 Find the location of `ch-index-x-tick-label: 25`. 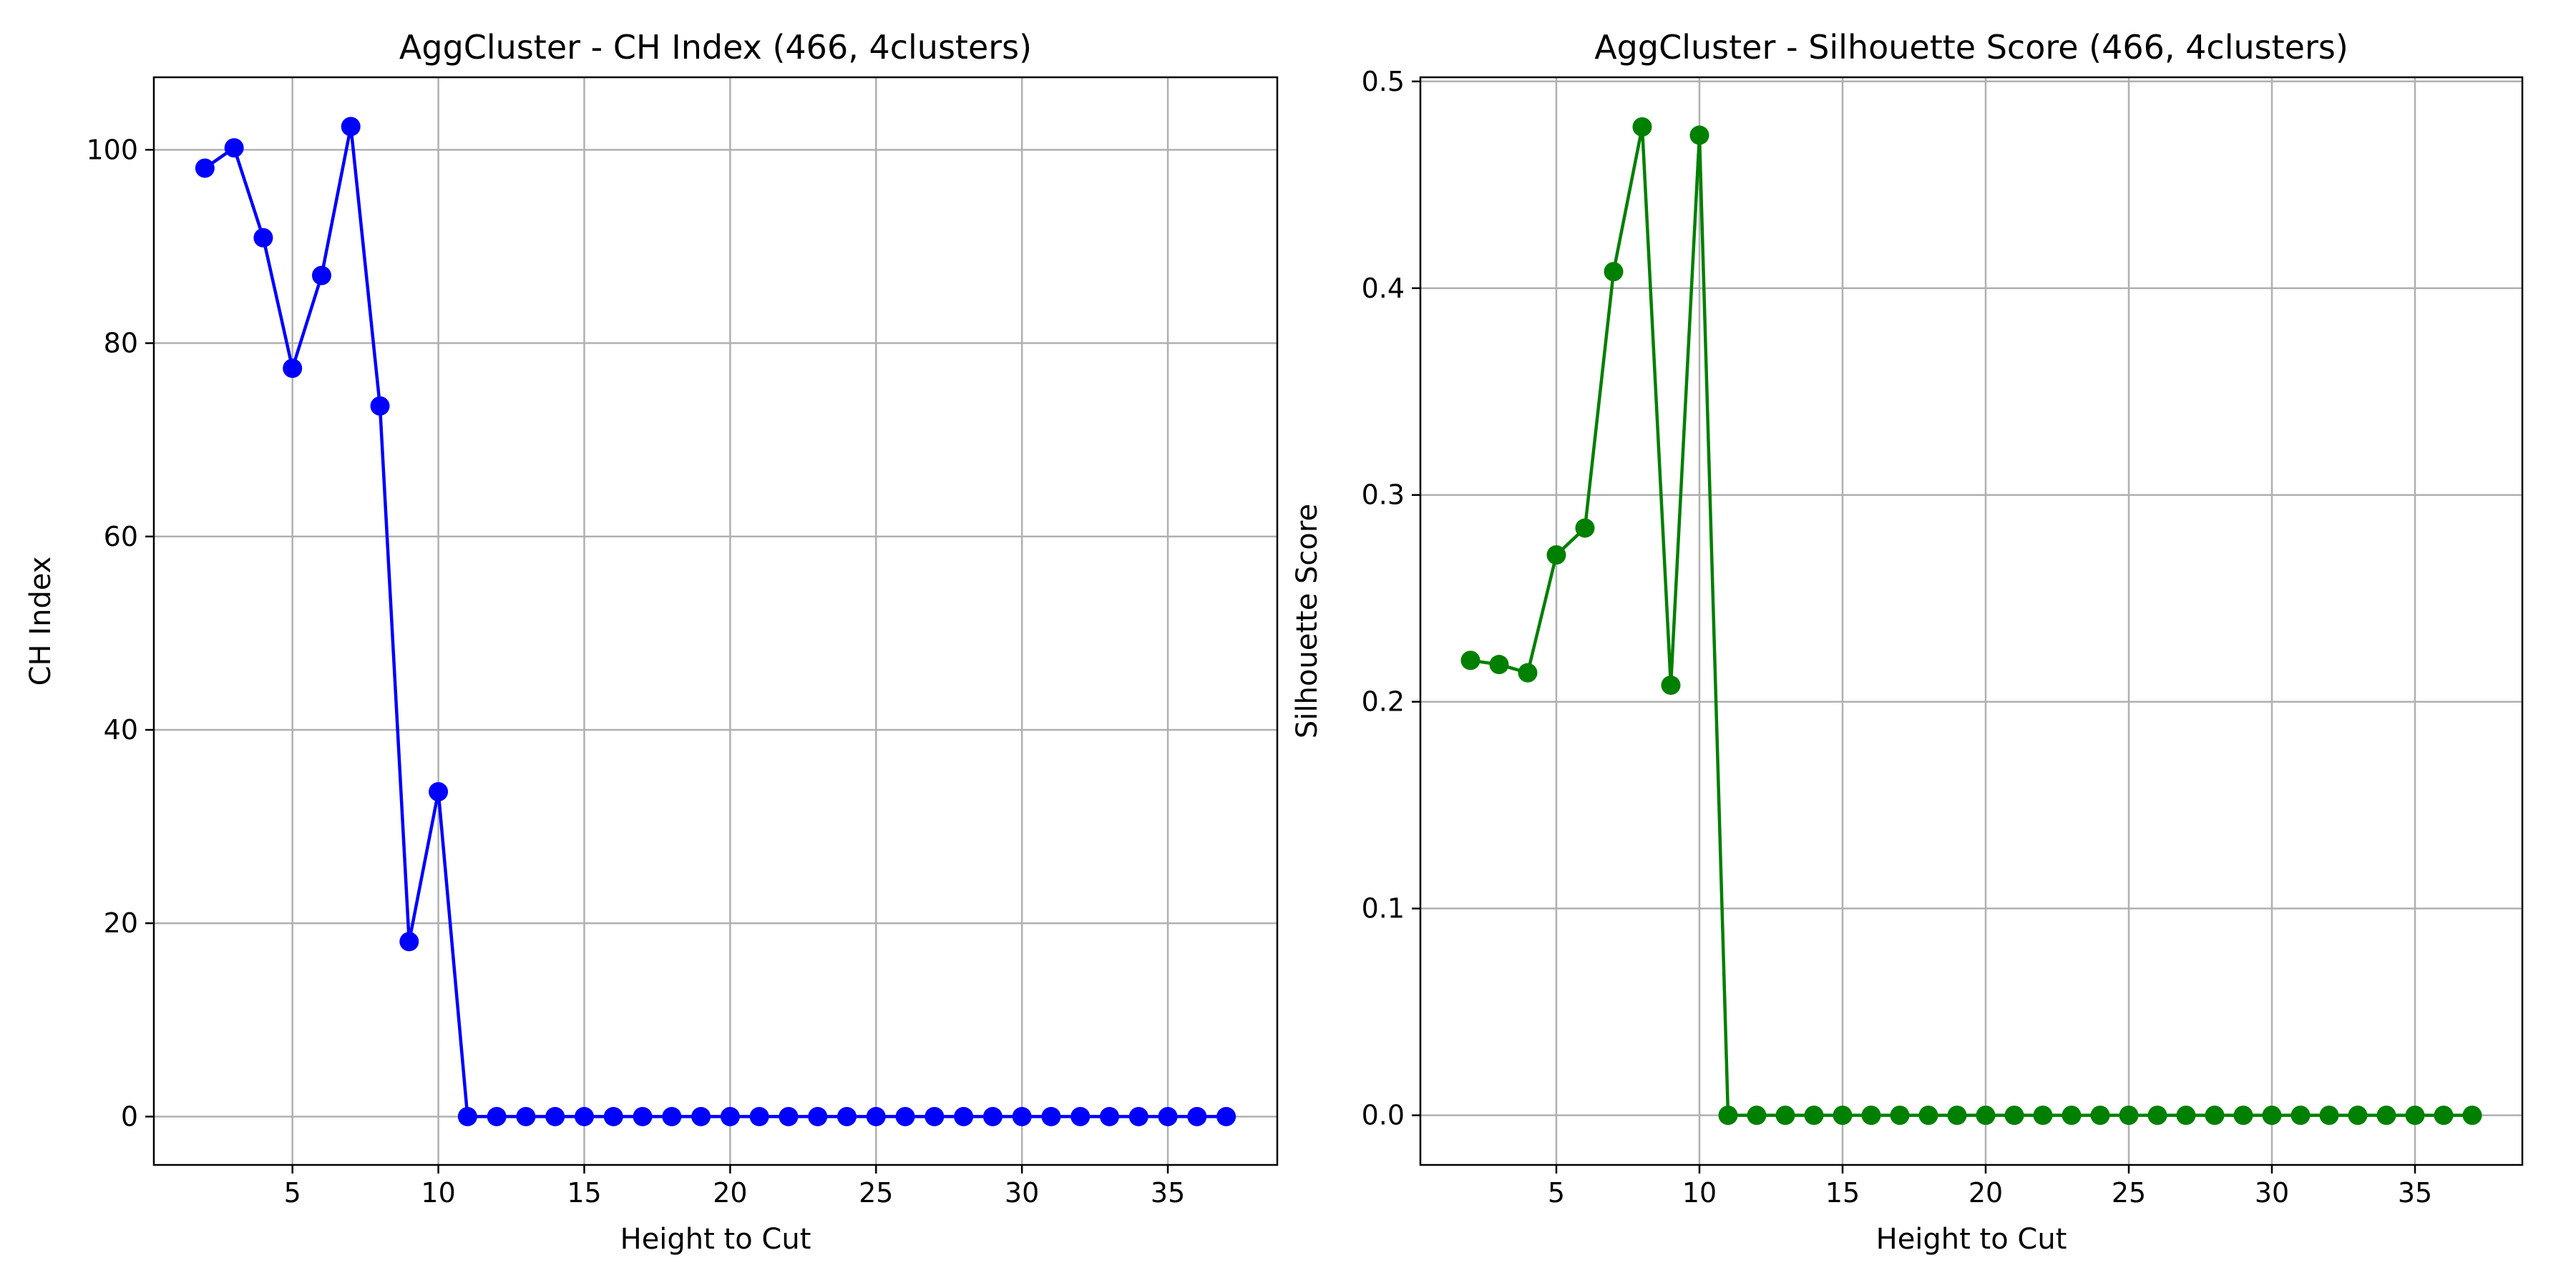

ch-index-x-tick-label: 25 is located at coordinates (876, 1193).